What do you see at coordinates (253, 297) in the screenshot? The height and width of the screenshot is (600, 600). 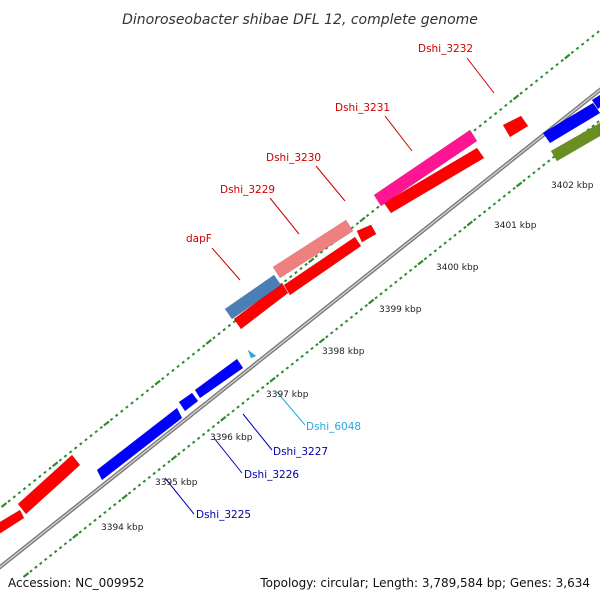 I see `gene-dapf` at bounding box center [253, 297].